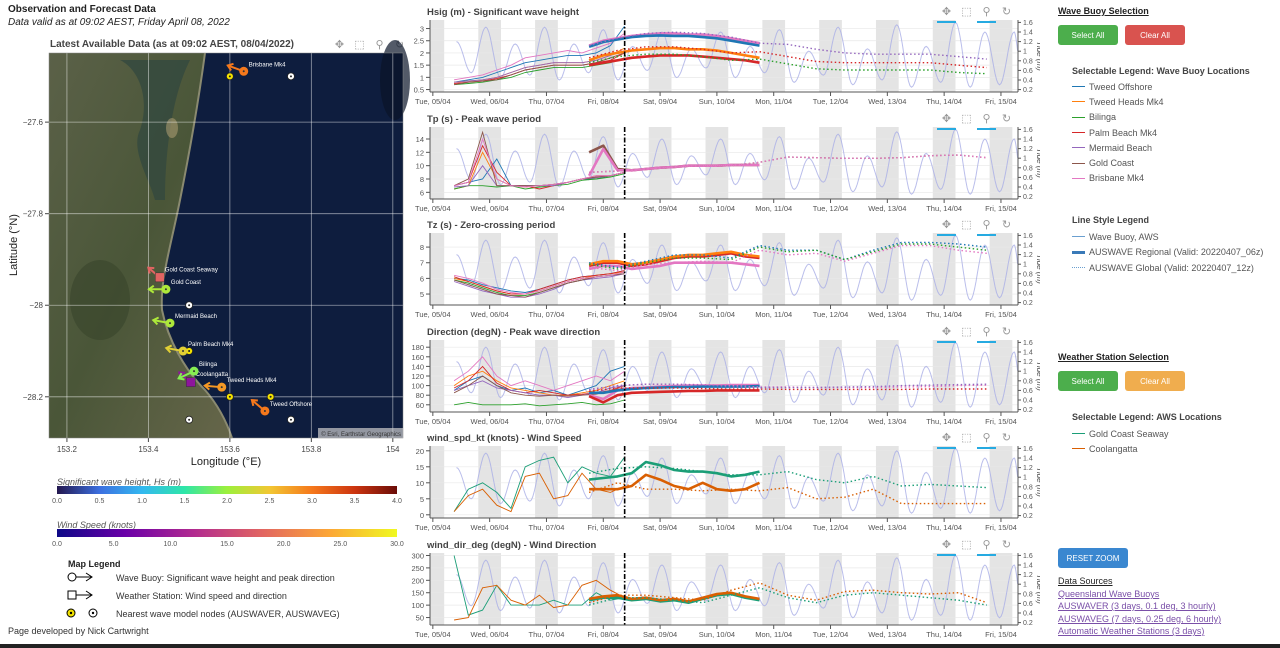 This screenshot has height=648, width=1280. Describe the element at coordinates (1118, 147) in the screenshot. I see `legend-item-mermaid-beach: Mermaid Beach` at that location.